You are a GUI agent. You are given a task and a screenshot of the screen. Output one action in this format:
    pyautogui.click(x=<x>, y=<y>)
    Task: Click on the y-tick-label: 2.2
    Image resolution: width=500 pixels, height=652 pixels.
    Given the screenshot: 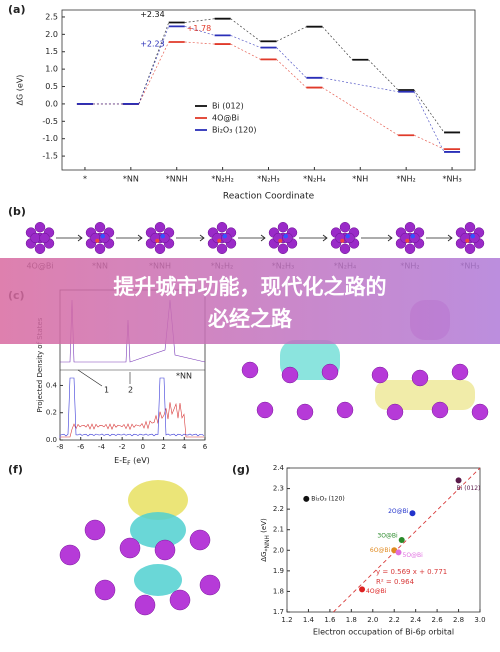 What is the action you would take?
    pyautogui.click(x=278, y=509)
    